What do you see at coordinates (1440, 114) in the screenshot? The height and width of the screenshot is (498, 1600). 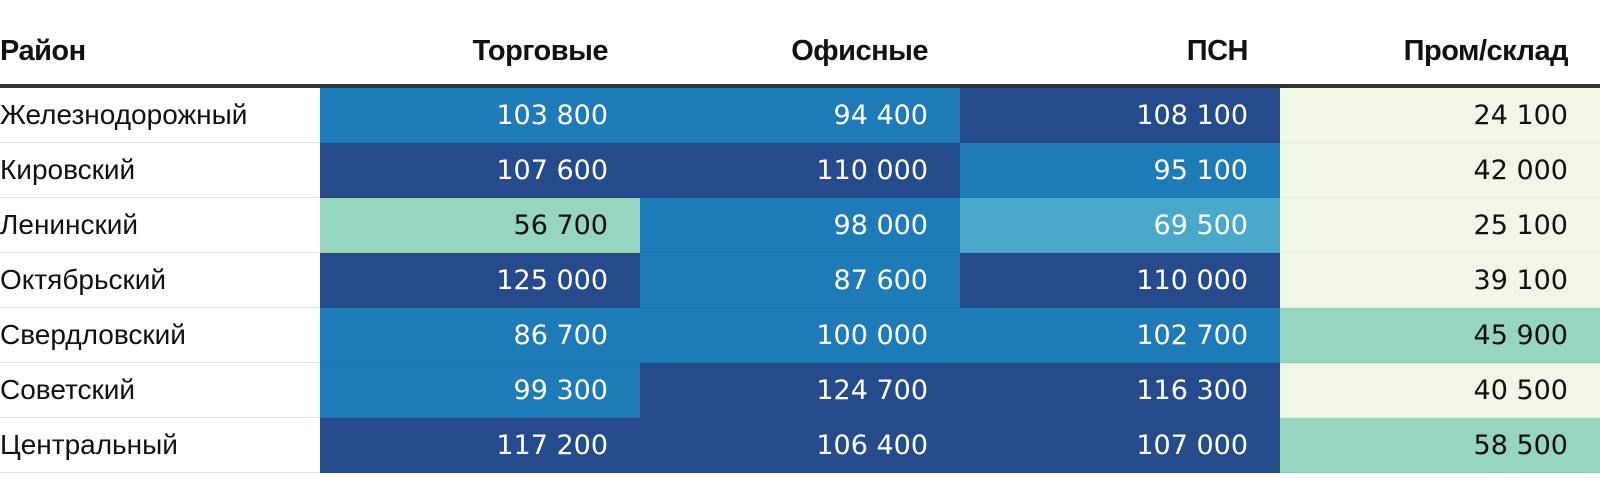 I see `heat-cell-industrial: 24 100` at bounding box center [1440, 114].